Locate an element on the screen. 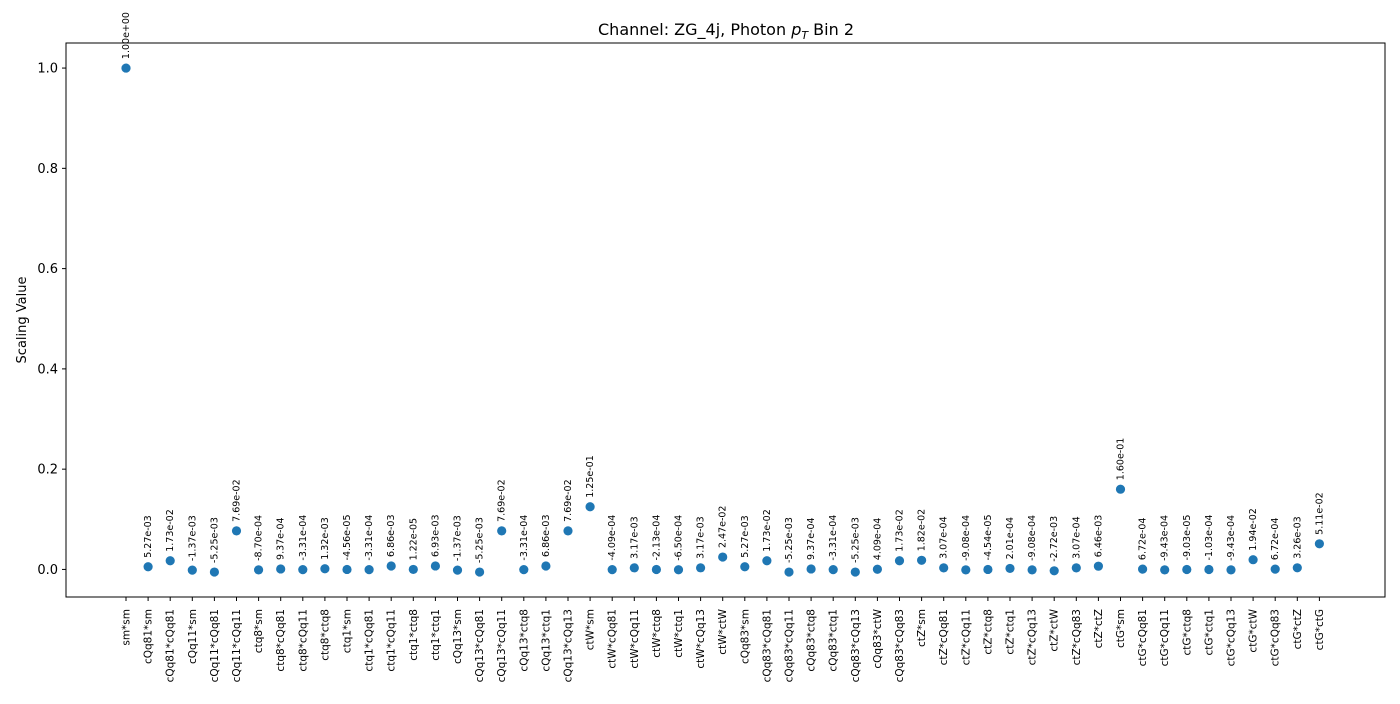 Image resolution: width=1400 pixels, height=704 pixels. x-tick-label: cQq81*sm is located at coordinates (149, 636).